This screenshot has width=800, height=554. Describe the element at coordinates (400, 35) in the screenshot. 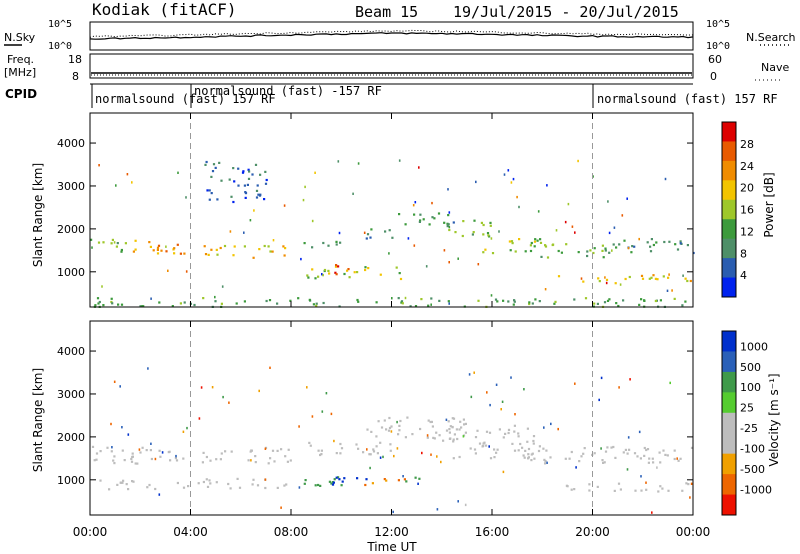

I see `noise-strip: N.Sky N.Search 10^5 10^0 10^5 10^0` at that location.